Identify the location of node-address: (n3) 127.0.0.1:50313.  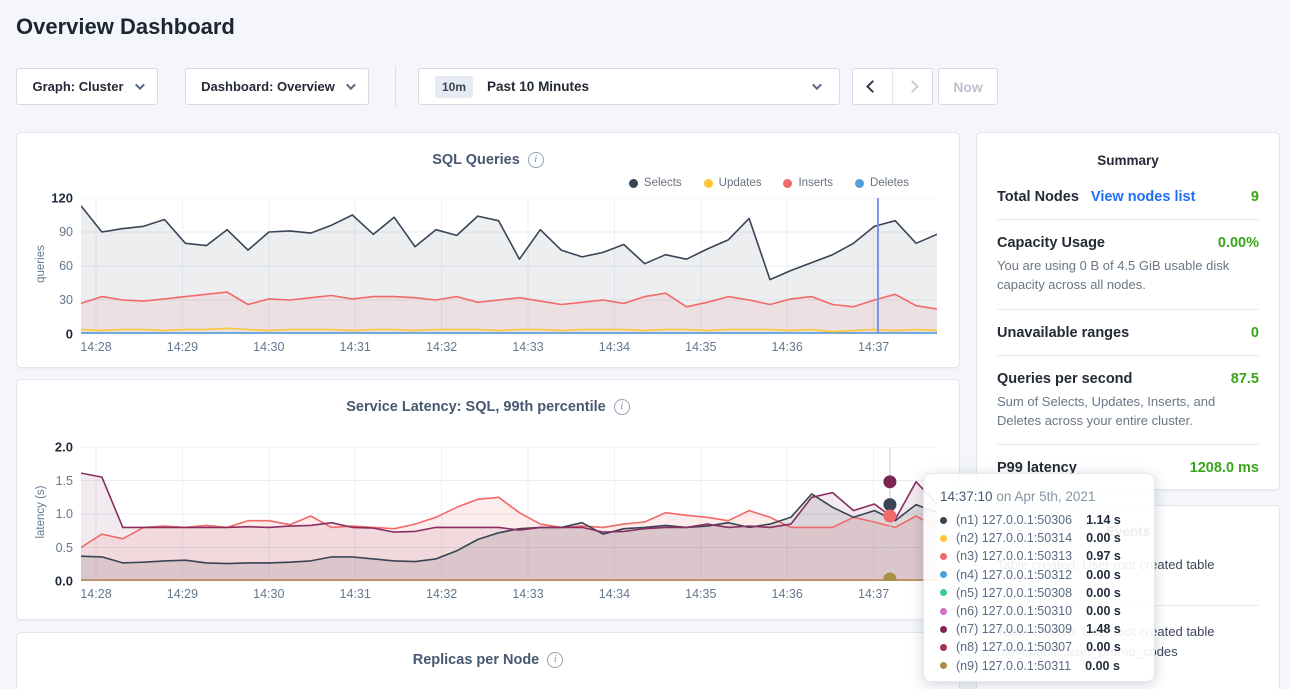
(1014, 556).